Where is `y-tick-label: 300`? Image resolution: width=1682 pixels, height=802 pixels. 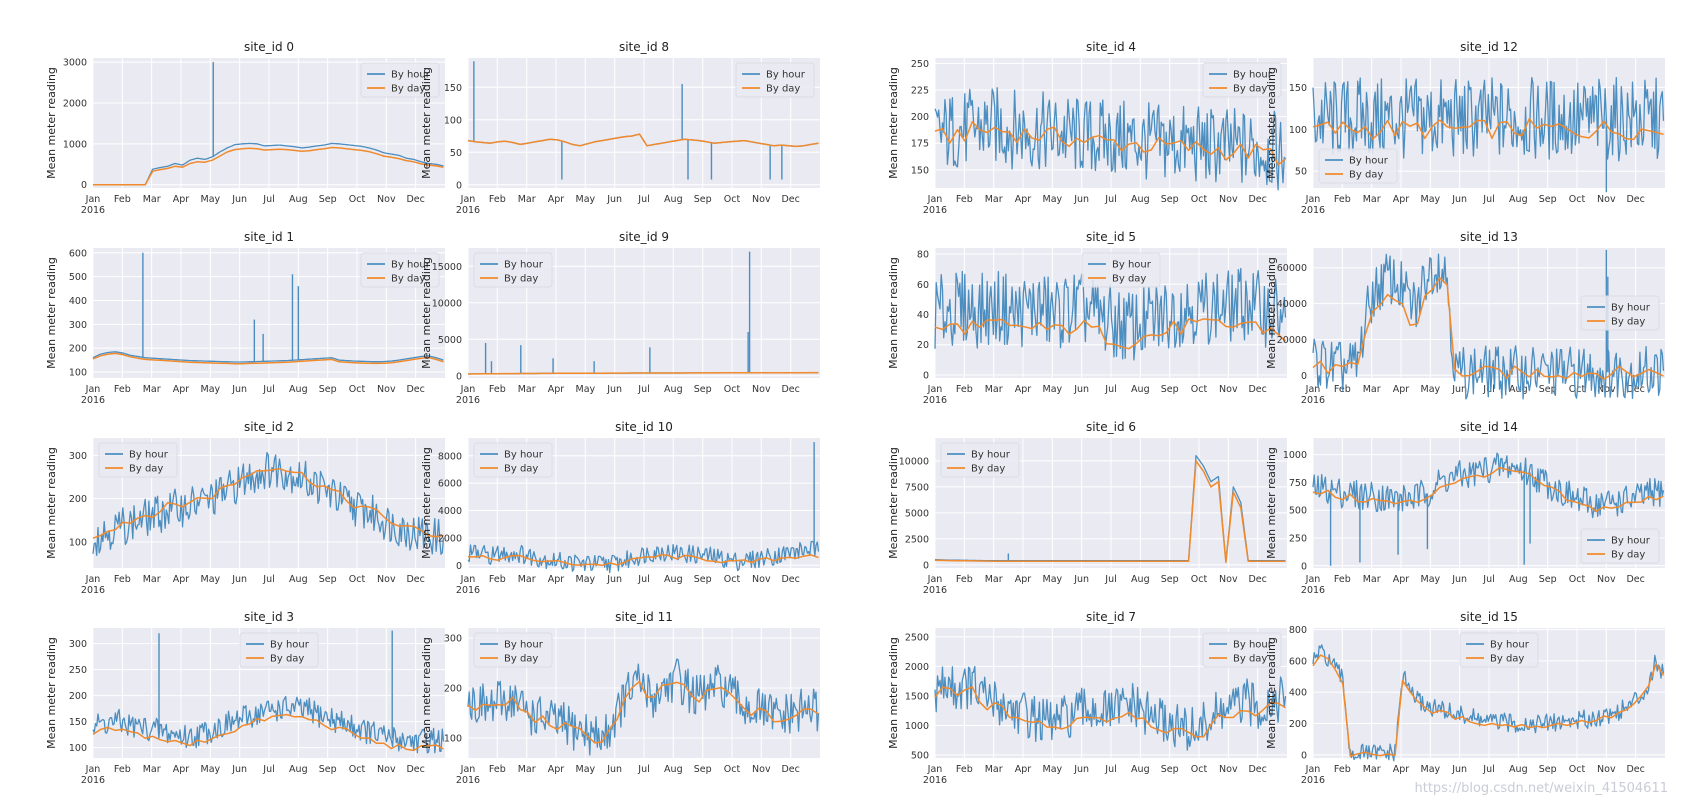
y-tick-label: 300 is located at coordinates (78, 325).